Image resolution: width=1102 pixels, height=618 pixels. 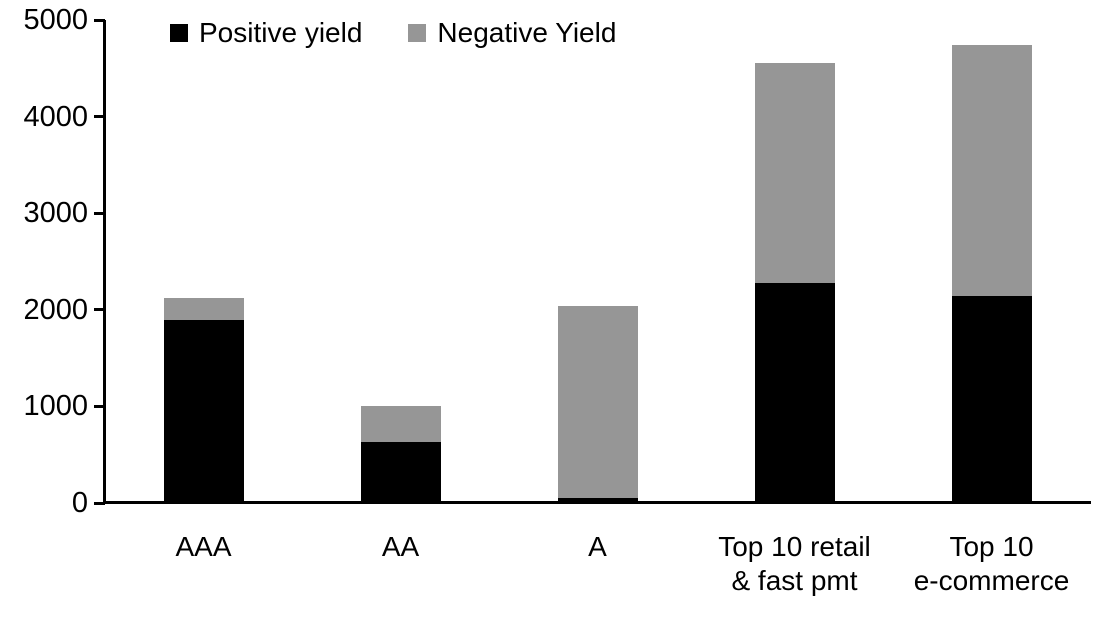 I want to click on y-axis-tick-label: 0, so click(x=79, y=503).